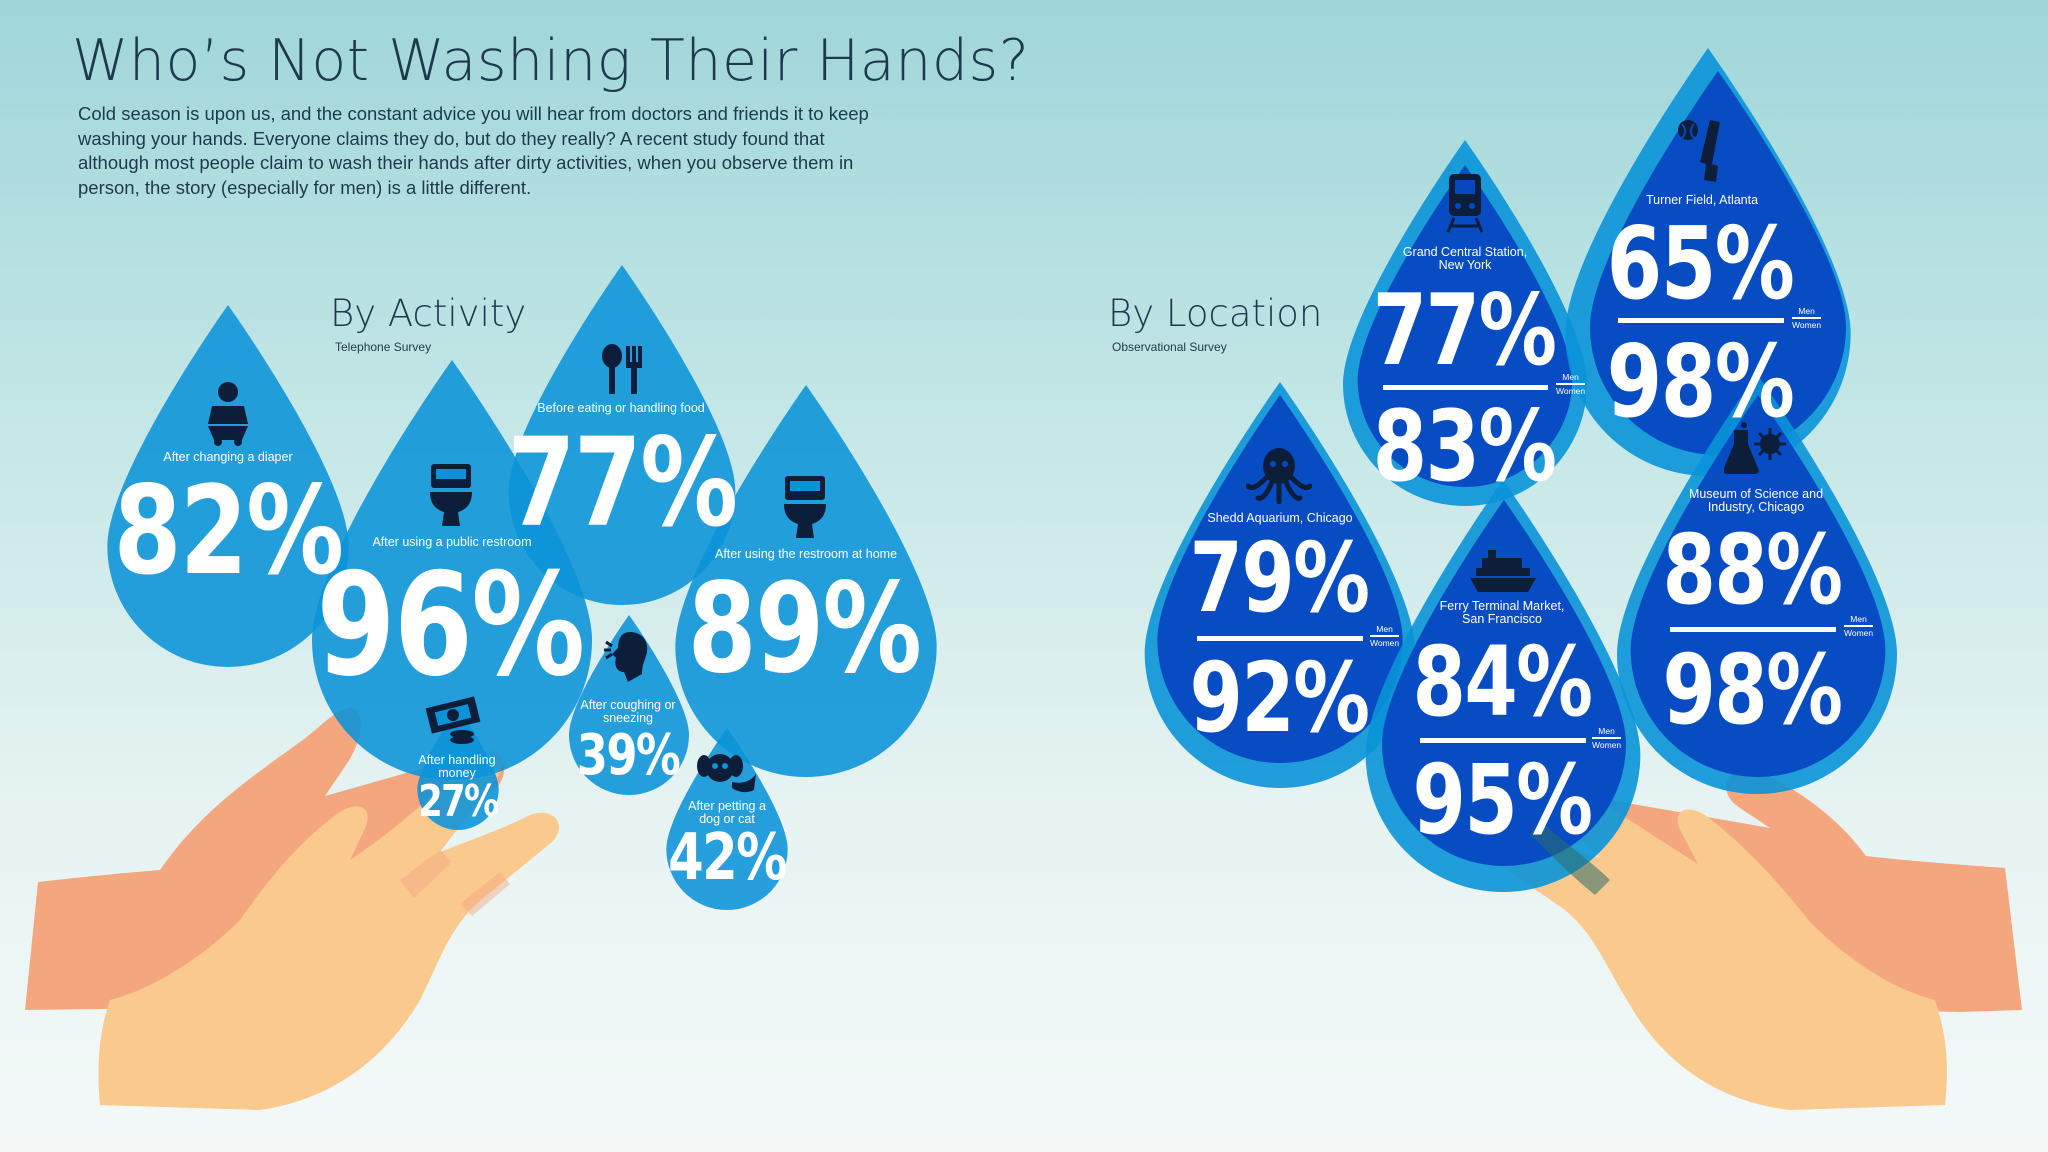  What do you see at coordinates (1859, 626) in the screenshot?
I see `men-women-key-museum: Men Women` at bounding box center [1859, 626].